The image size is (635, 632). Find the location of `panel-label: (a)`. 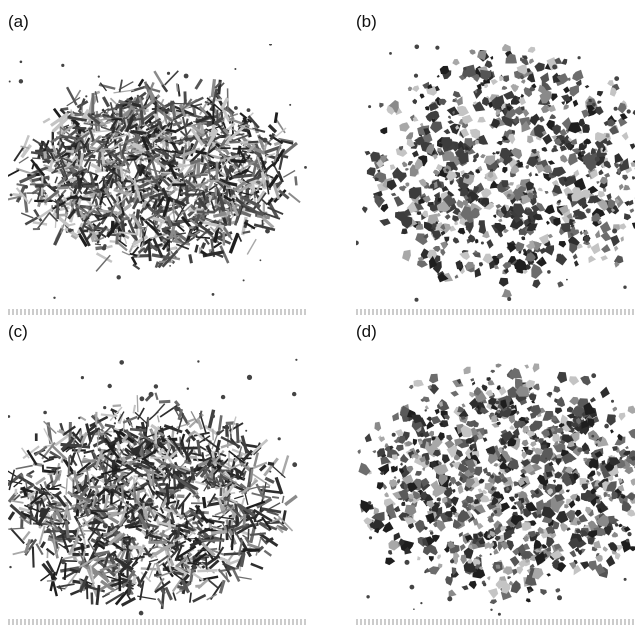

panel-label: (a) is located at coordinates (18, 22).